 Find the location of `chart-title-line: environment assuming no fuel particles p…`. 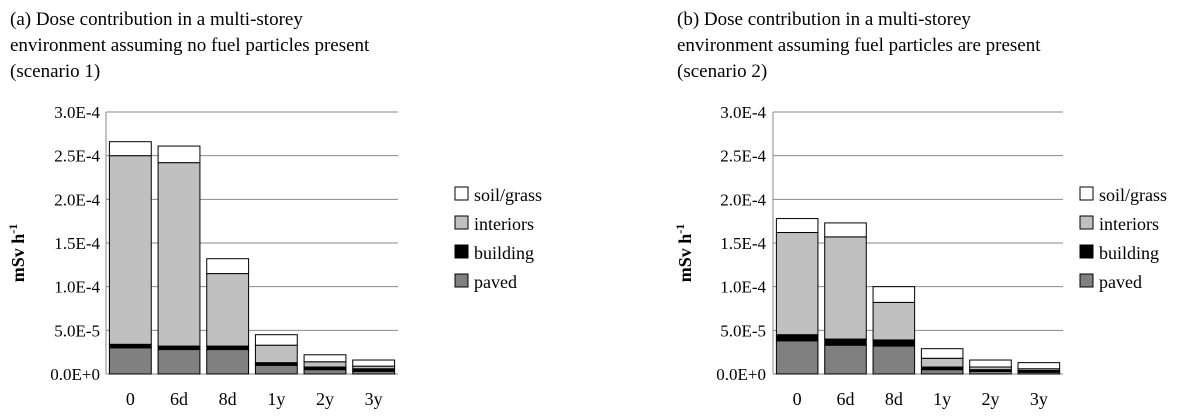

chart-title-line: environment assuming no fuel particles p… is located at coordinates (190, 45).